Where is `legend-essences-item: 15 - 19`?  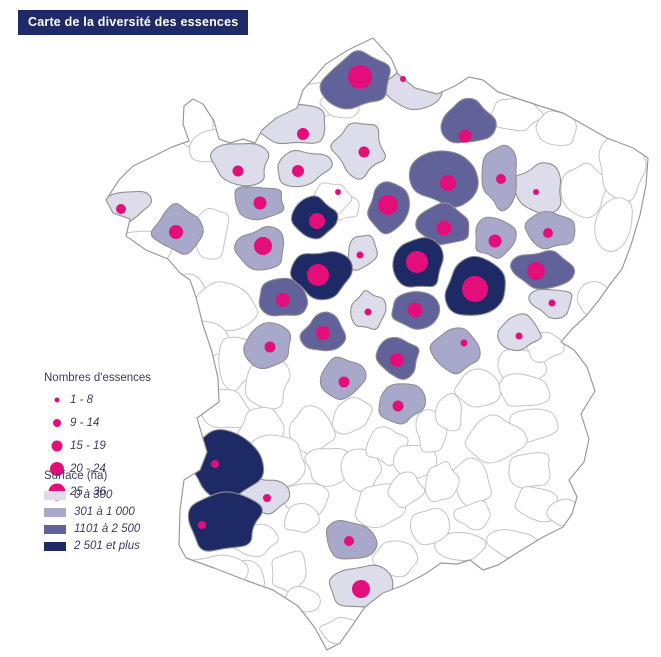
legend-essences-item: 15 - 19 is located at coordinates (97, 446).